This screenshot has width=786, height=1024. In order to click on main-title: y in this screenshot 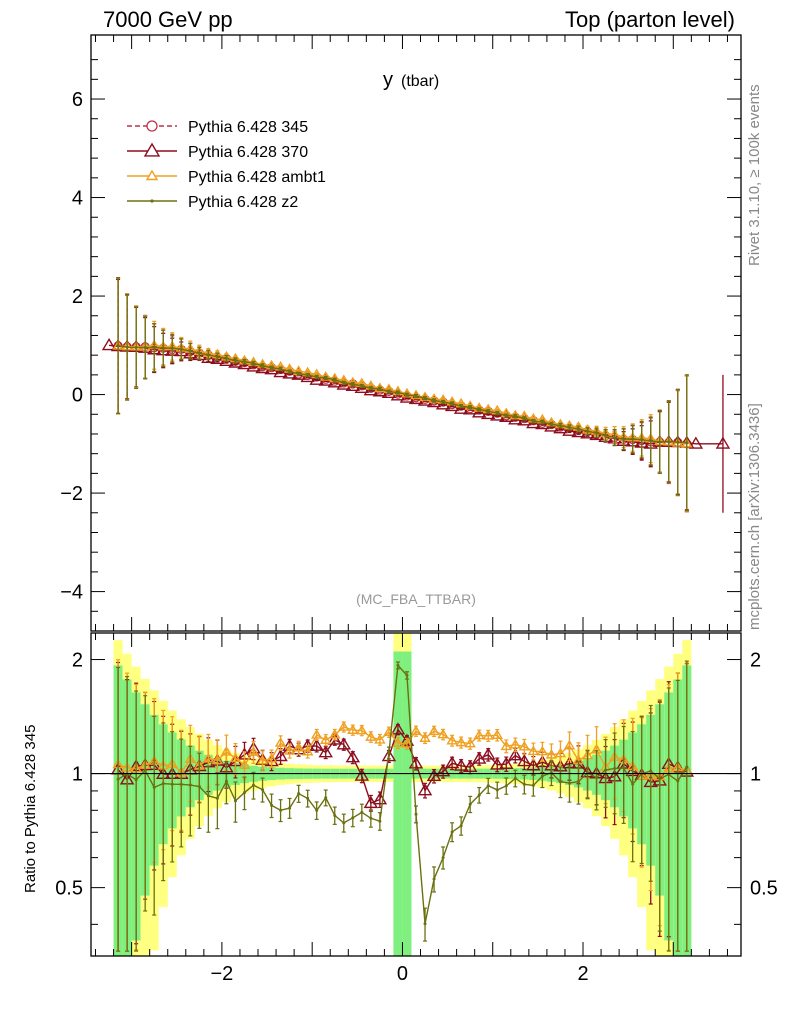, I will do `click(388, 80)`.